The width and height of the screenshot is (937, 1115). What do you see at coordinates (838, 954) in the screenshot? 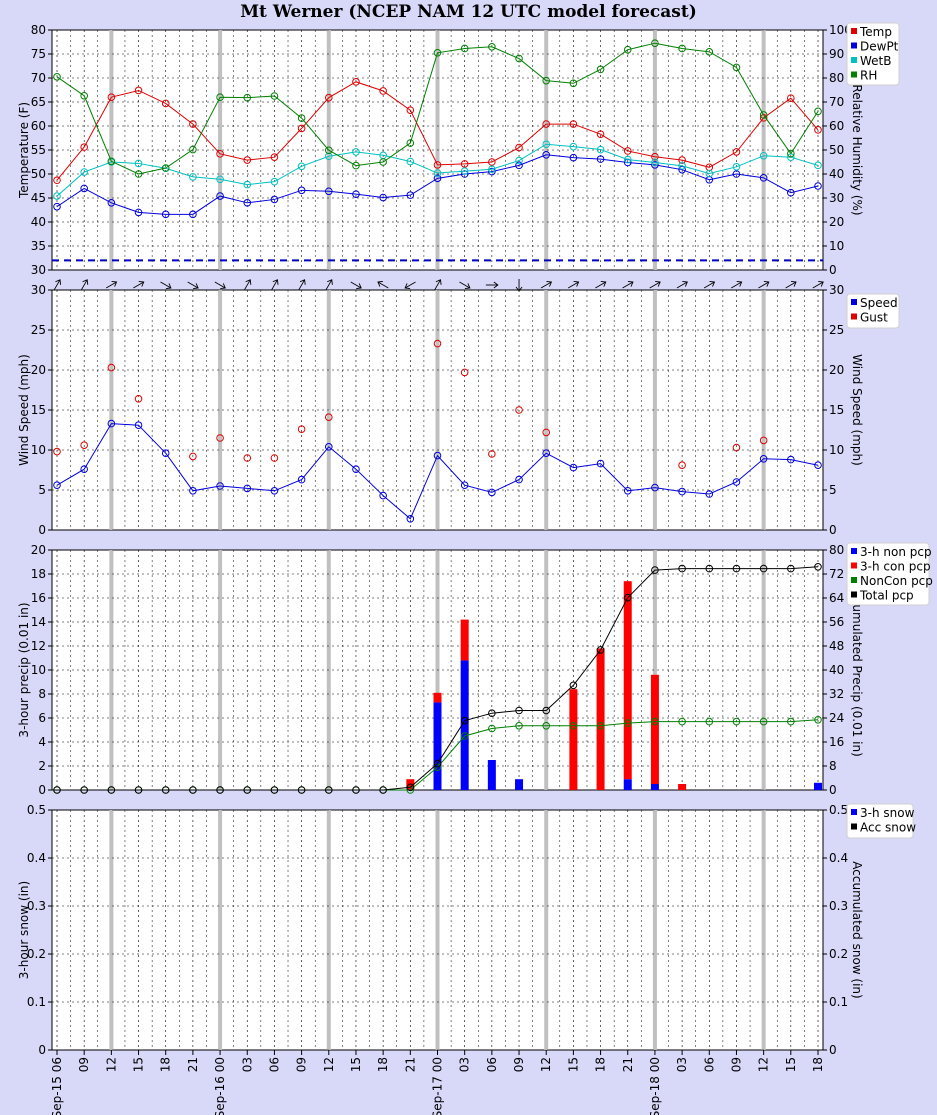
I see `y-right-tick-label: 0.2` at bounding box center [838, 954].